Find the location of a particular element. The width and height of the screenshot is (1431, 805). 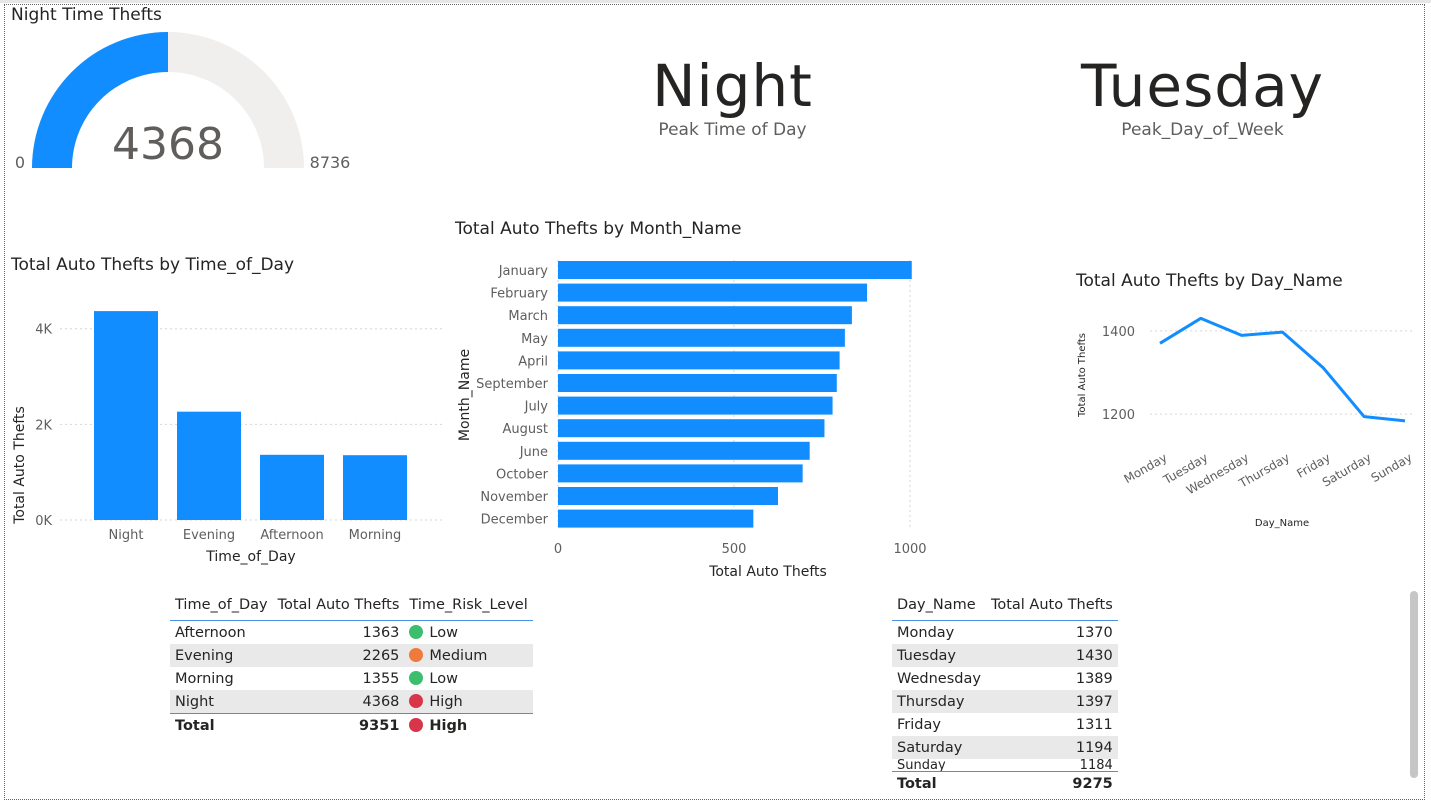

table-row: Evening 2265 Medium is located at coordinates (351, 655).